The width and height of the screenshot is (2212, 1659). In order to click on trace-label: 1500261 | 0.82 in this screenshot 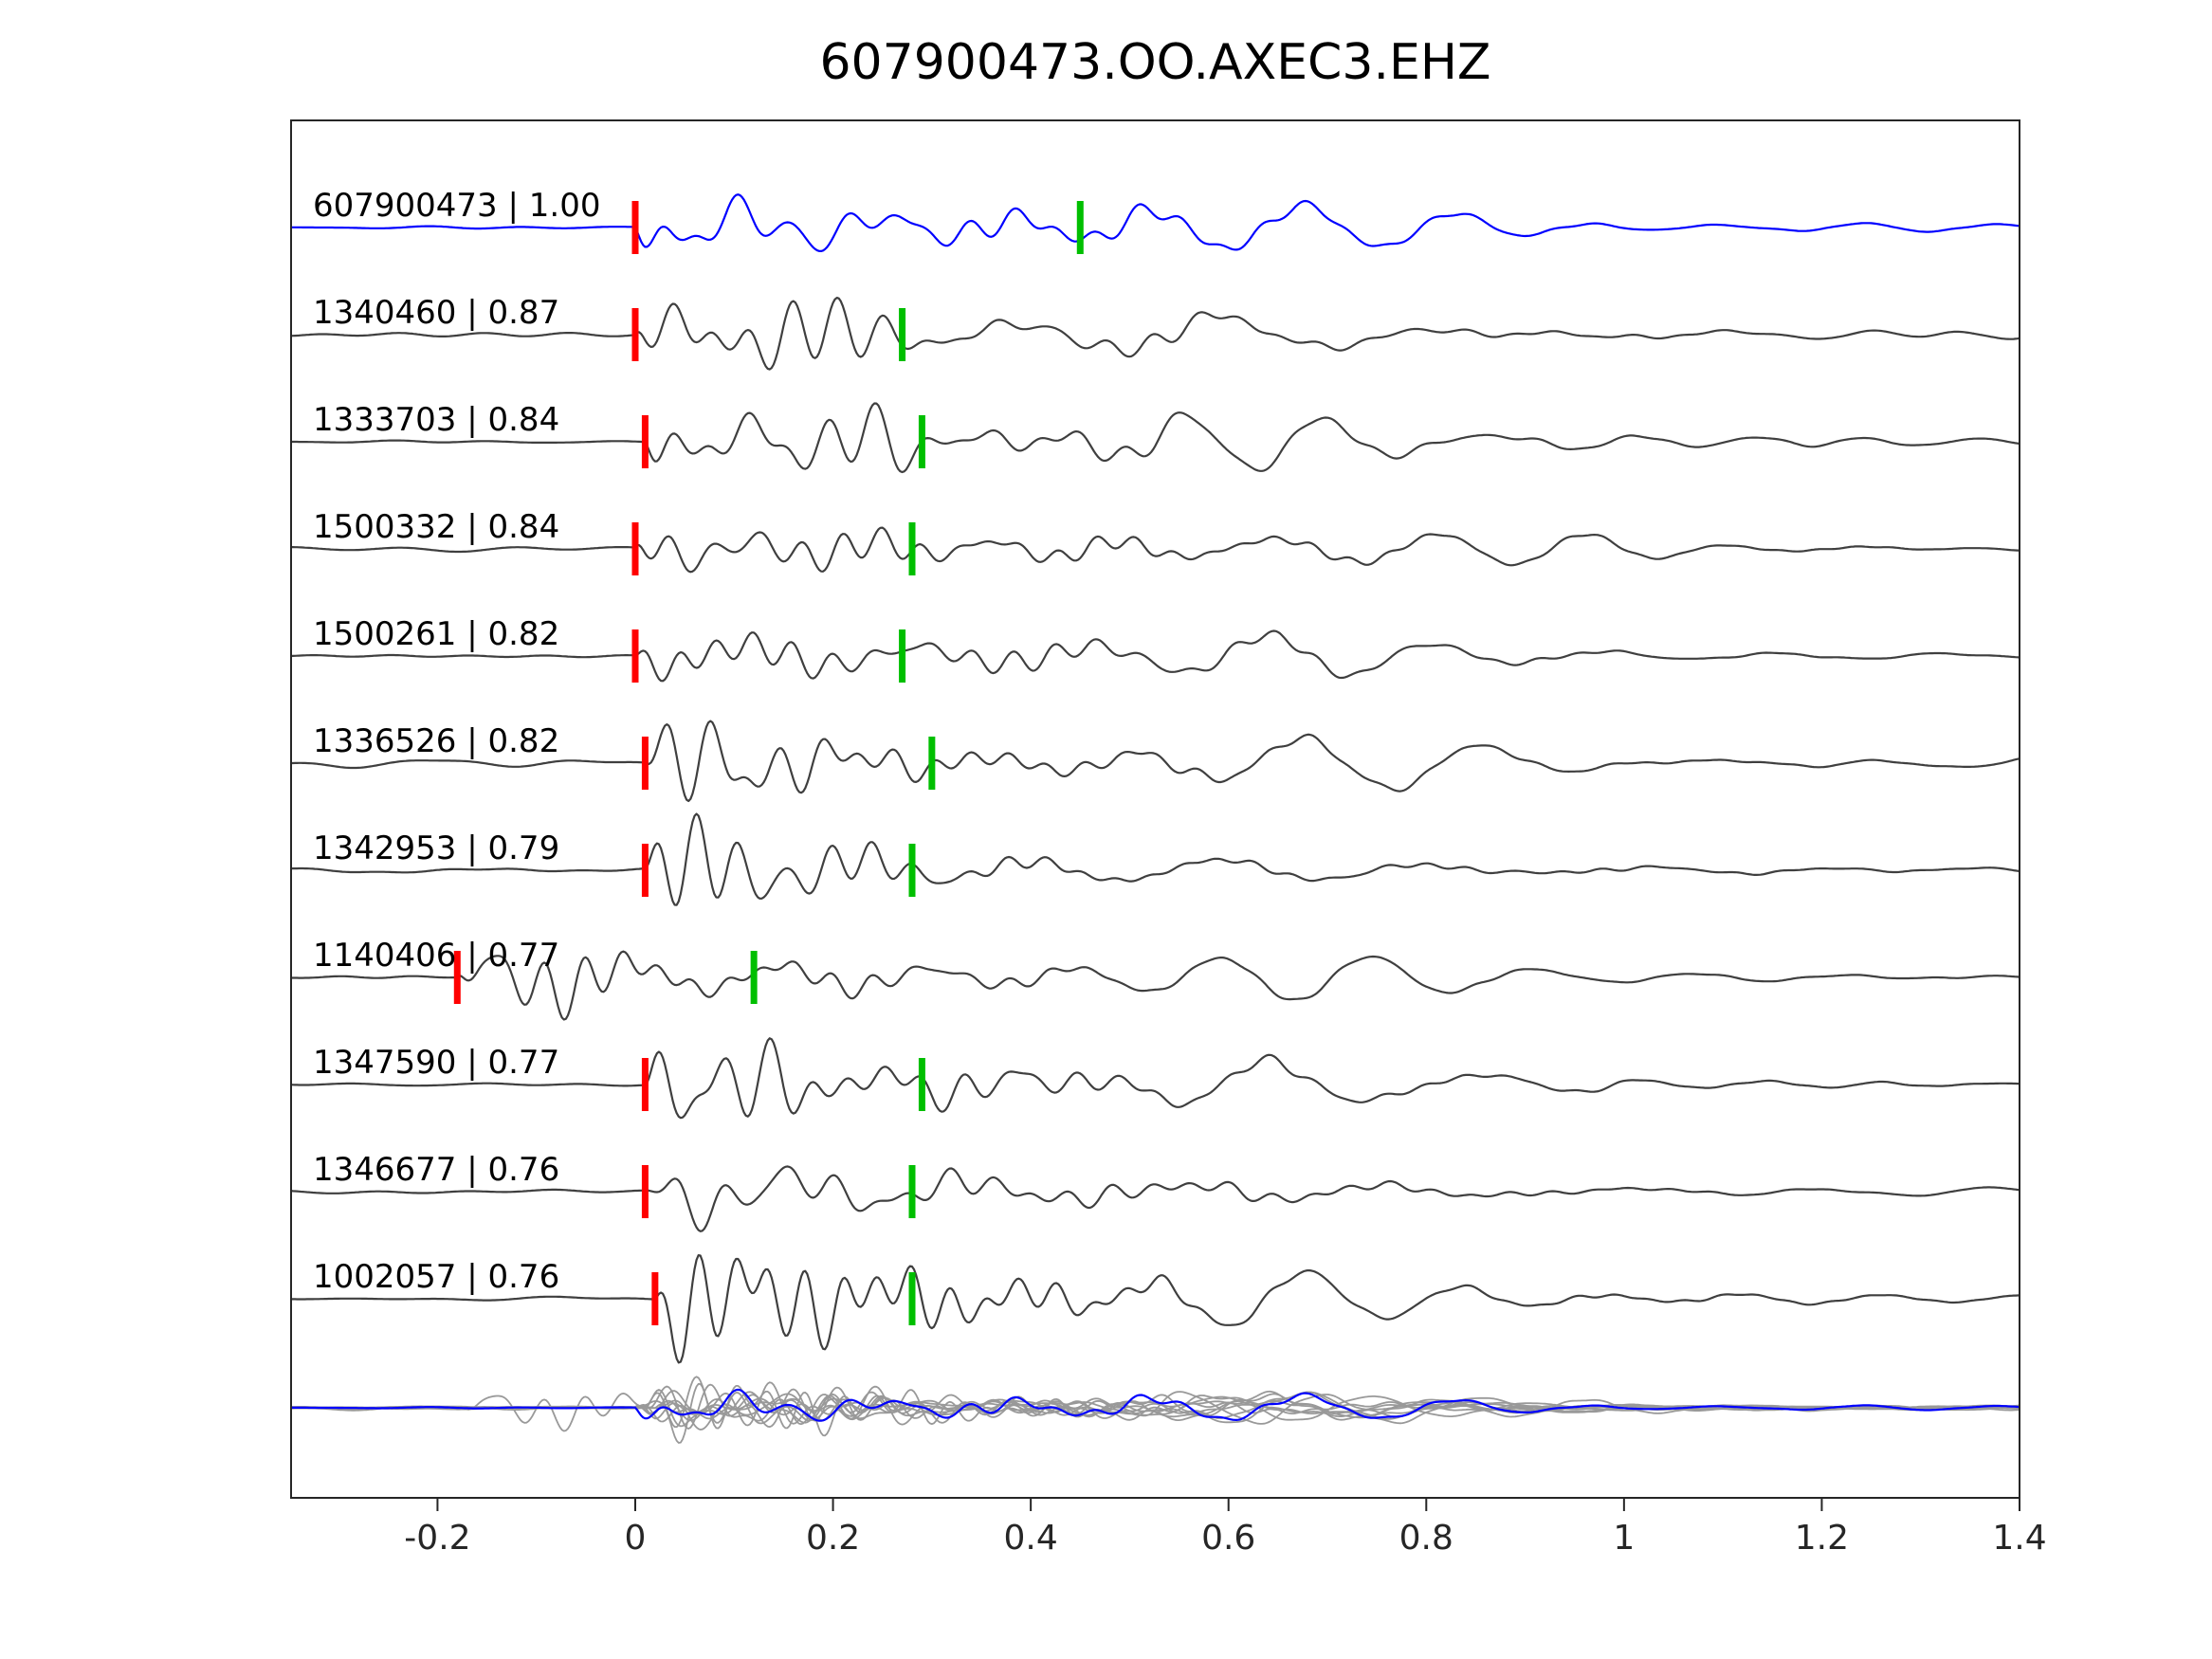, I will do `click(436, 634)`.